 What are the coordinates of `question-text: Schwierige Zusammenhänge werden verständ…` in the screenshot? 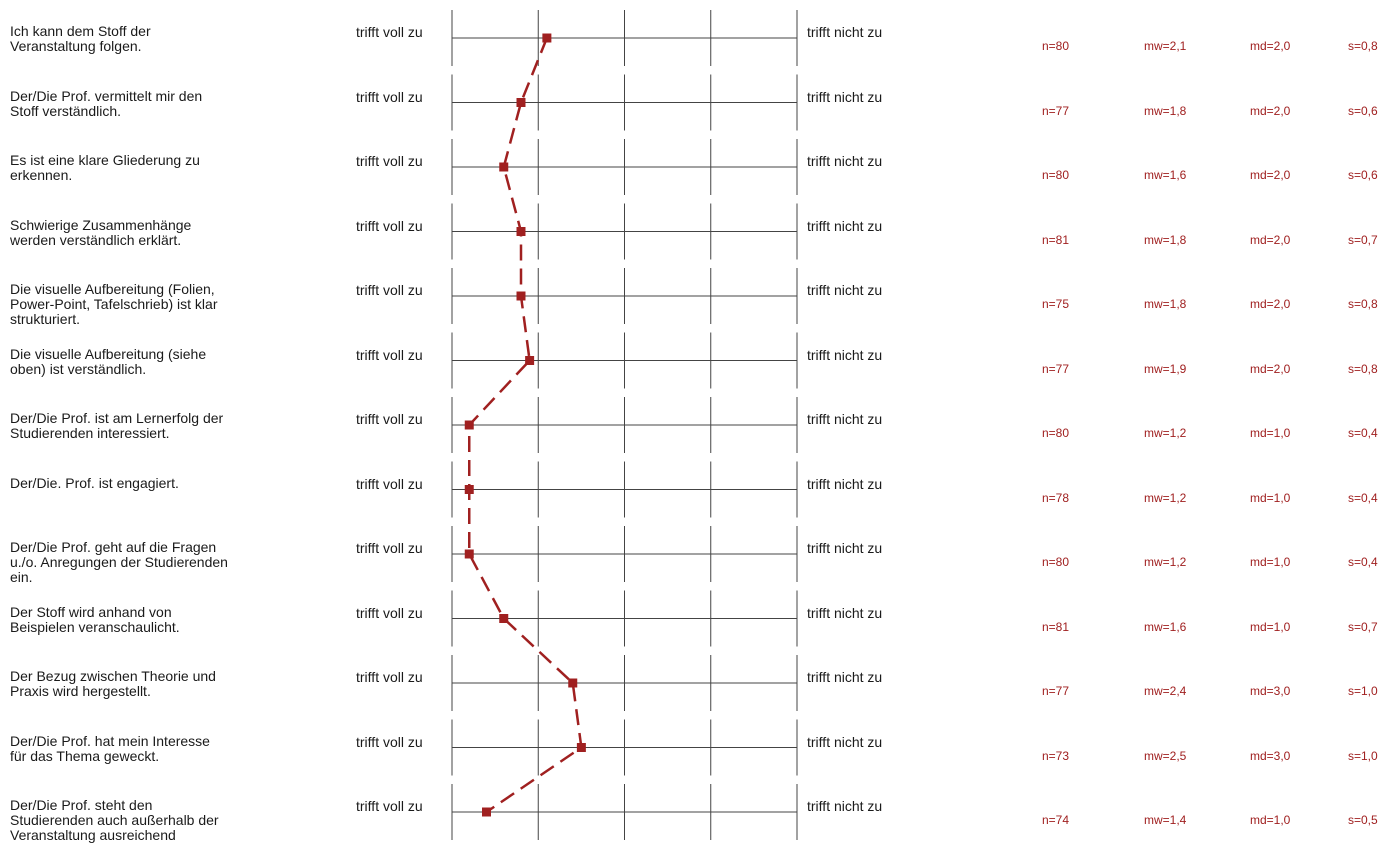 It's located at (101, 232).